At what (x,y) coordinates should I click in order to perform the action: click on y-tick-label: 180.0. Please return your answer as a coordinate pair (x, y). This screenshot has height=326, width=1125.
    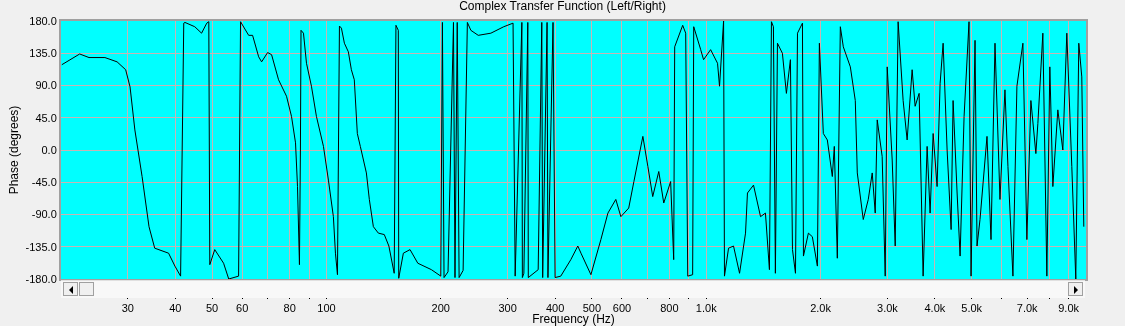
    Looking at the image, I should click on (43, 20).